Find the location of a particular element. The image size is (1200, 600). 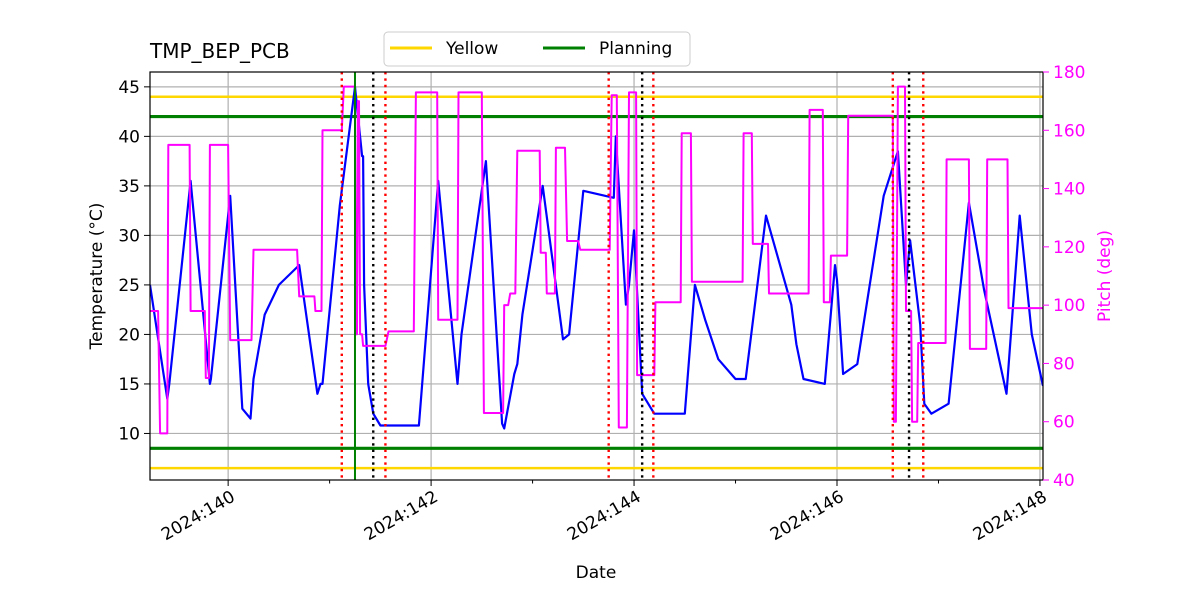

y2-axis-label: Pitch (deg) is located at coordinates (1105, 276).